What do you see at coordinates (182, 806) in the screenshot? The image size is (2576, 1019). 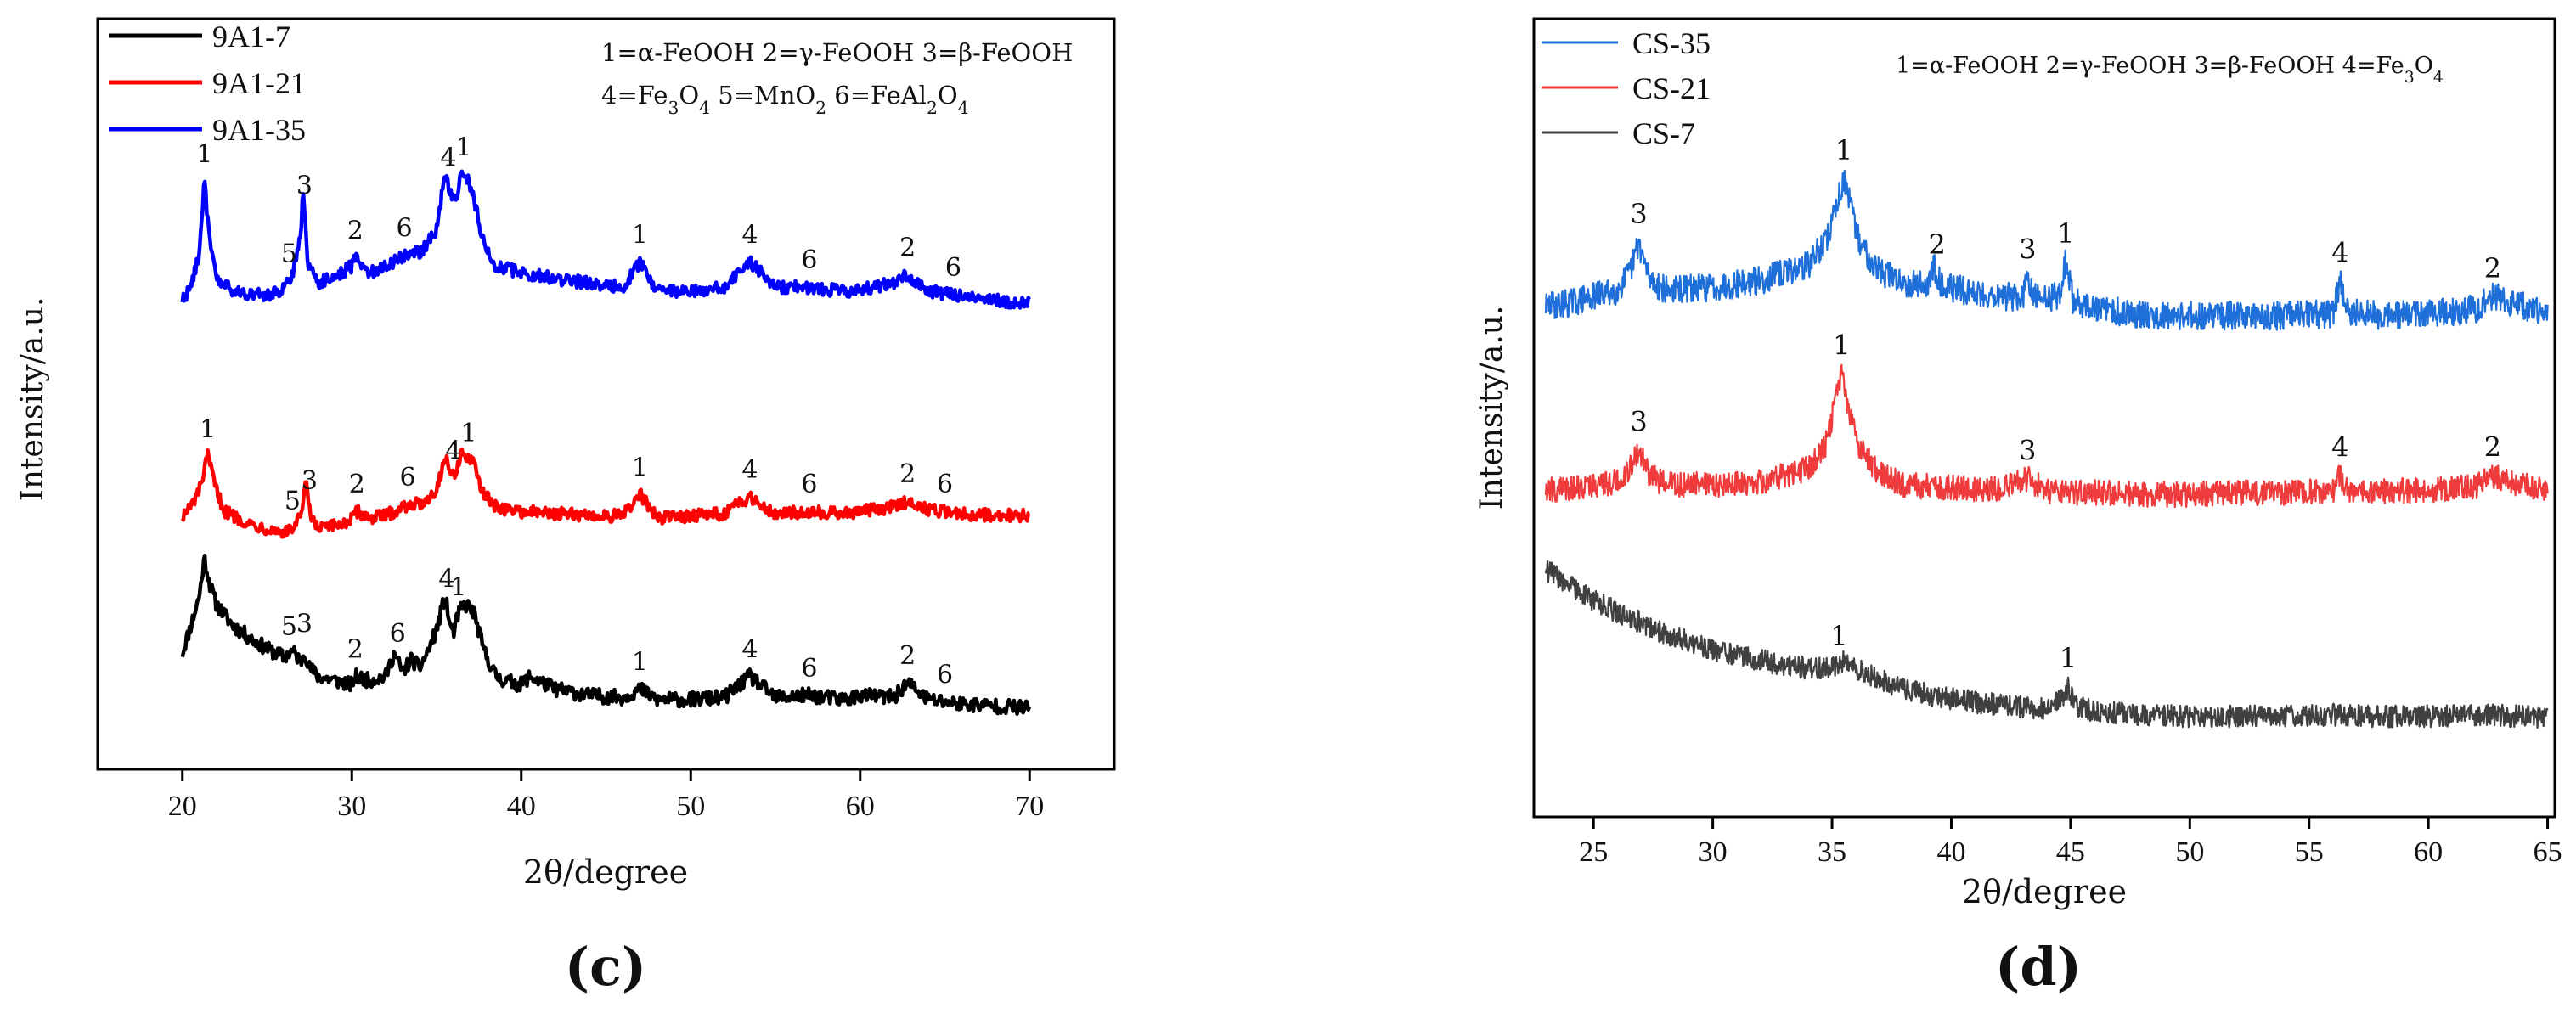 I see `x-tick-label: 20` at bounding box center [182, 806].